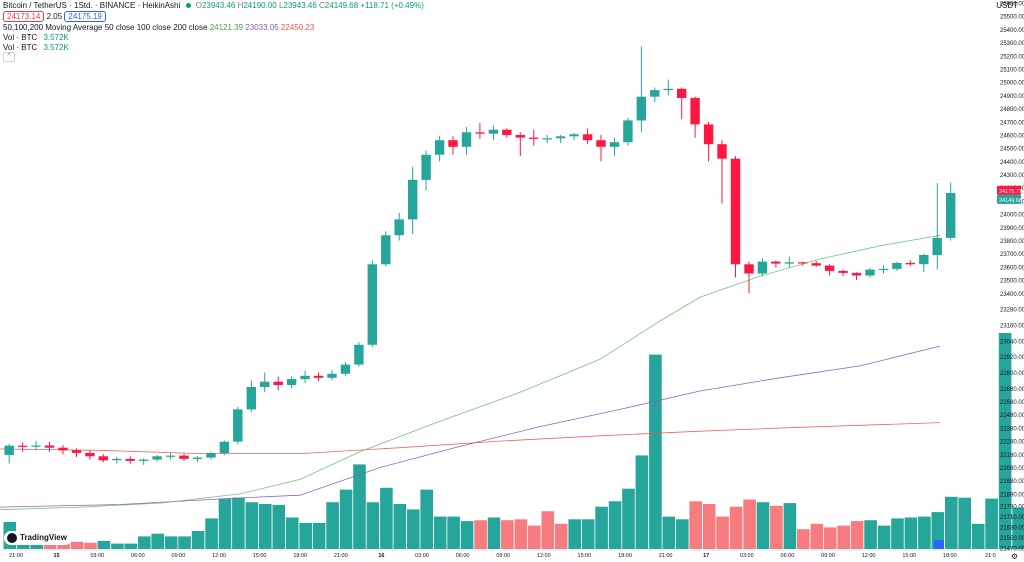  Describe the element at coordinates (1014, 556) in the screenshot. I see `settings-gear-icon: ⚙` at that location.